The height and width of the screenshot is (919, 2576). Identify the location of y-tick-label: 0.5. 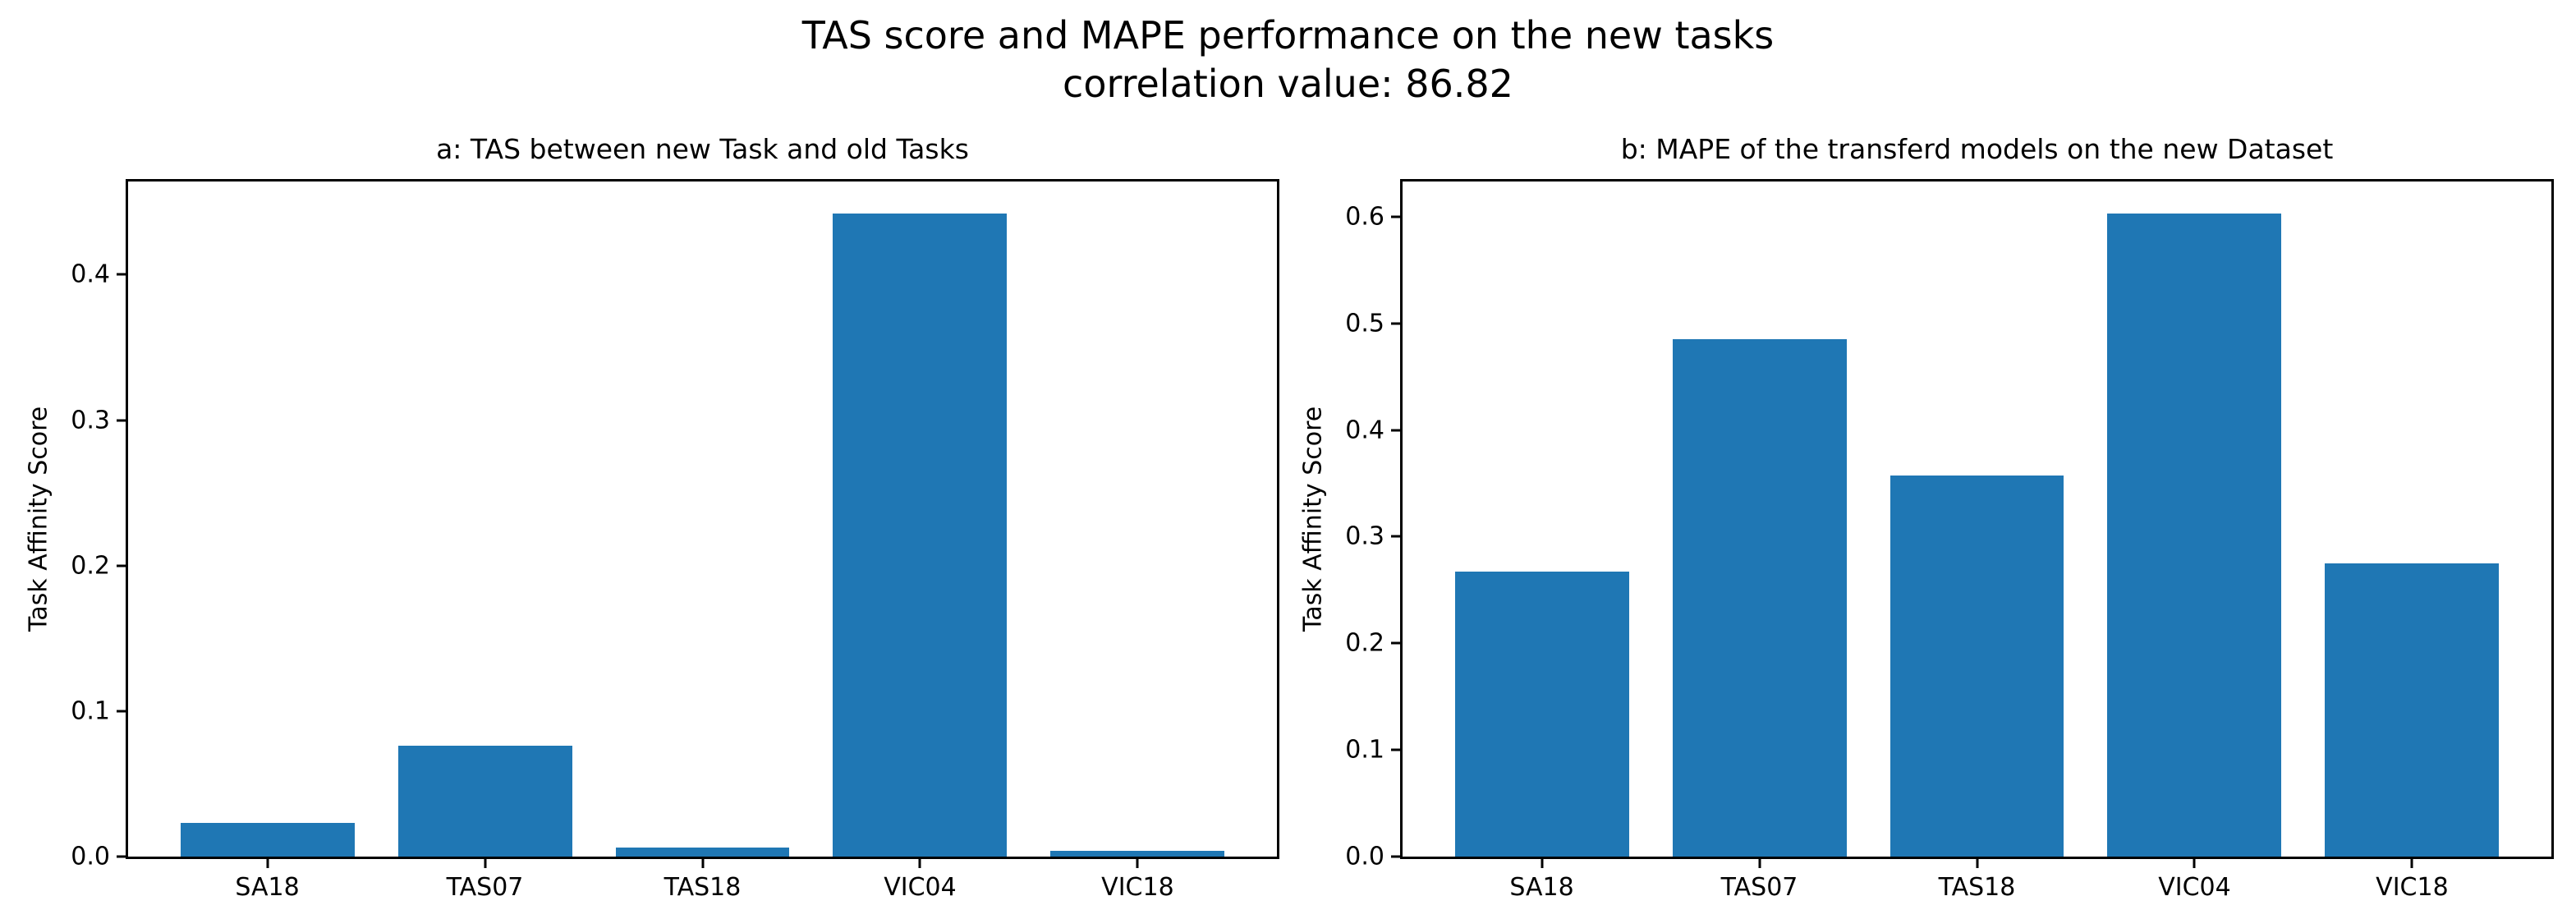
(1364, 323).